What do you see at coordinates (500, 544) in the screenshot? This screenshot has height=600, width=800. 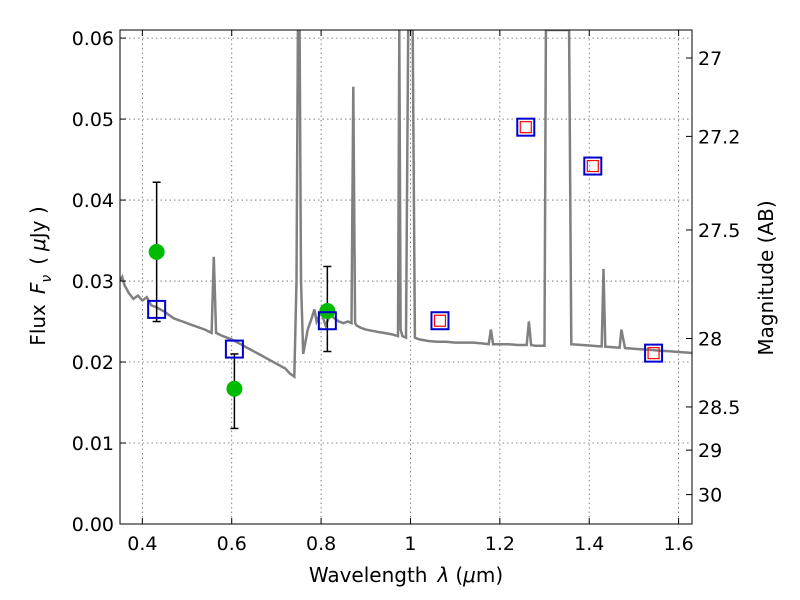 I see `x-tick-label: 1.2` at bounding box center [500, 544].